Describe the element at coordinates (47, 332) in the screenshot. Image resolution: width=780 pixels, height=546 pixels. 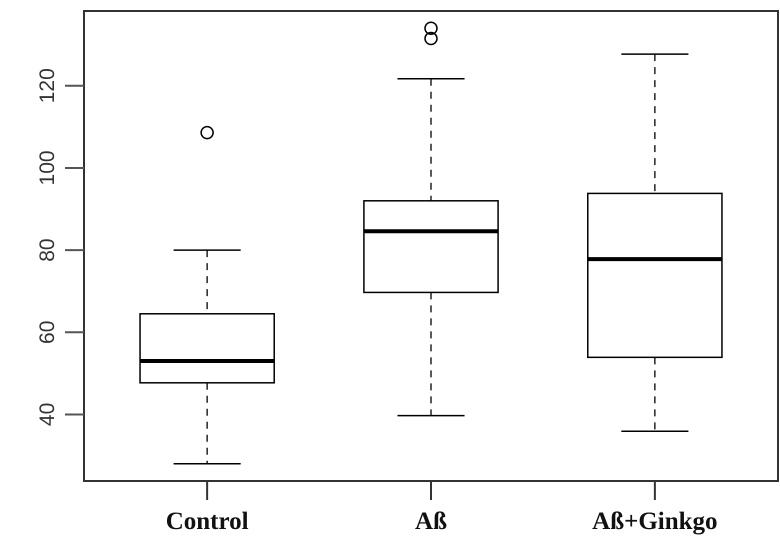
I see `y-tick-label: 60` at that location.